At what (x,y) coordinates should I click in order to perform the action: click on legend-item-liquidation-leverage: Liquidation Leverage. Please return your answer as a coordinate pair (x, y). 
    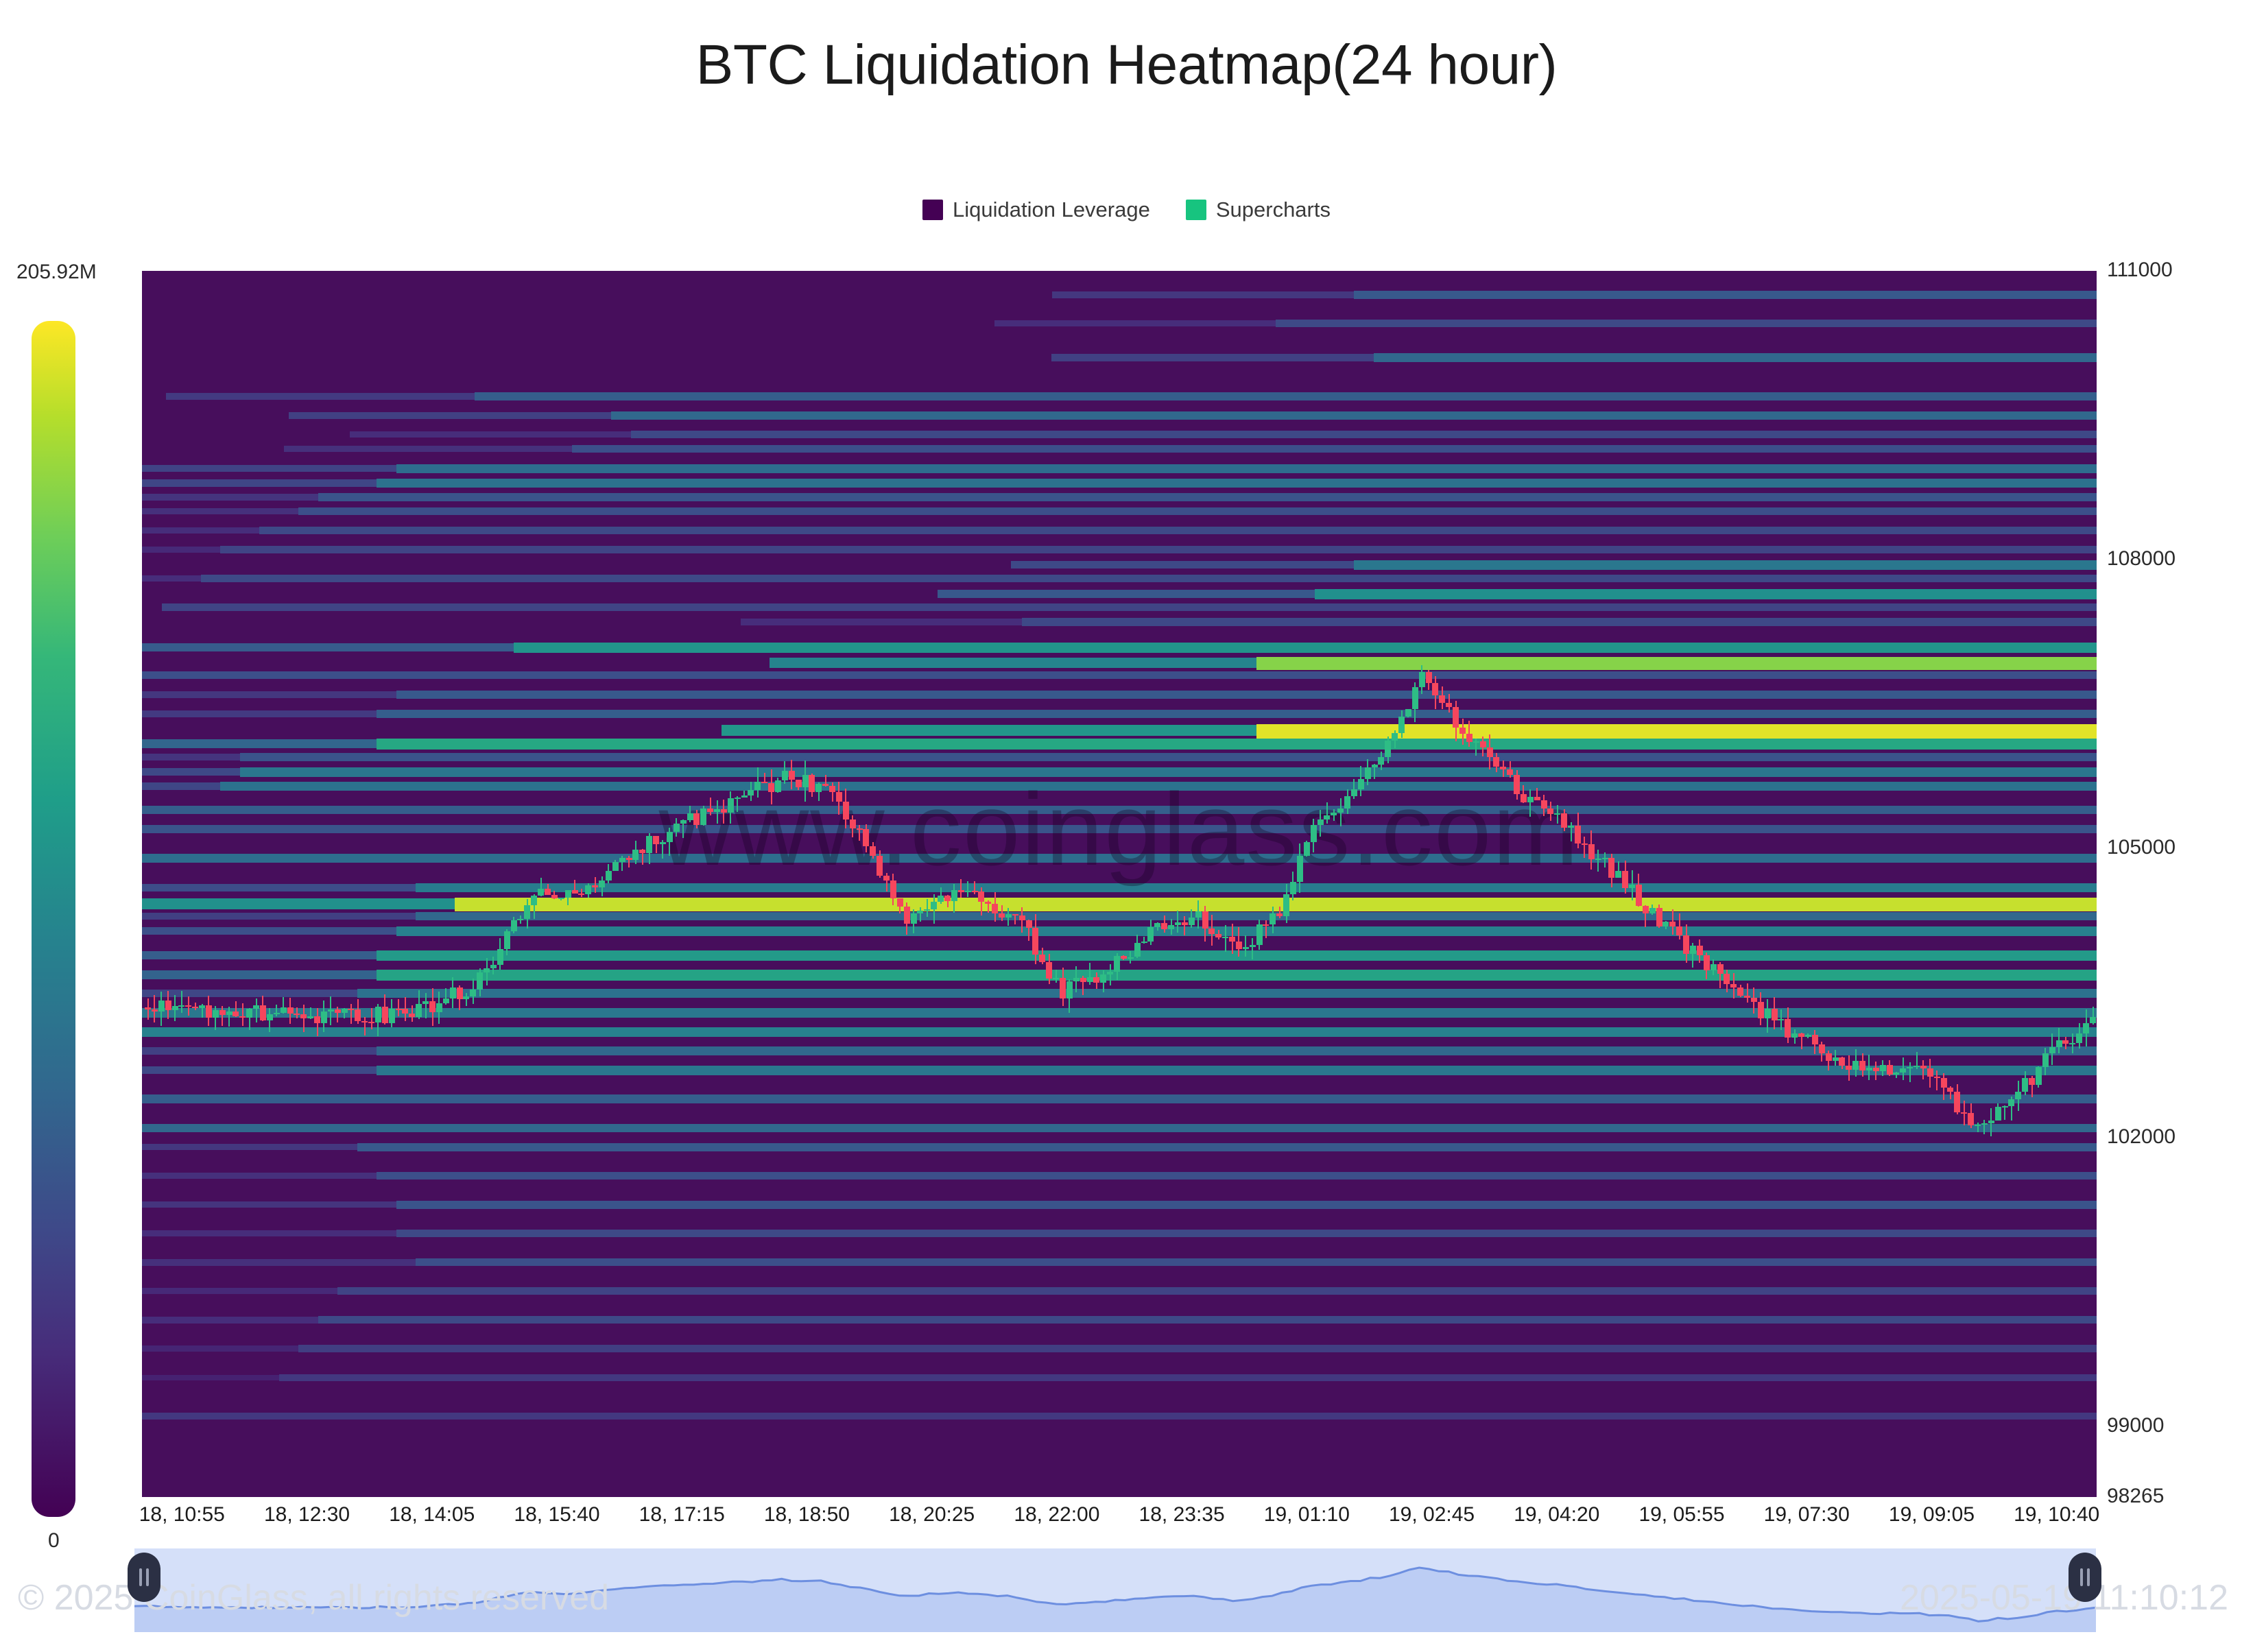
    Looking at the image, I should click on (1036, 209).